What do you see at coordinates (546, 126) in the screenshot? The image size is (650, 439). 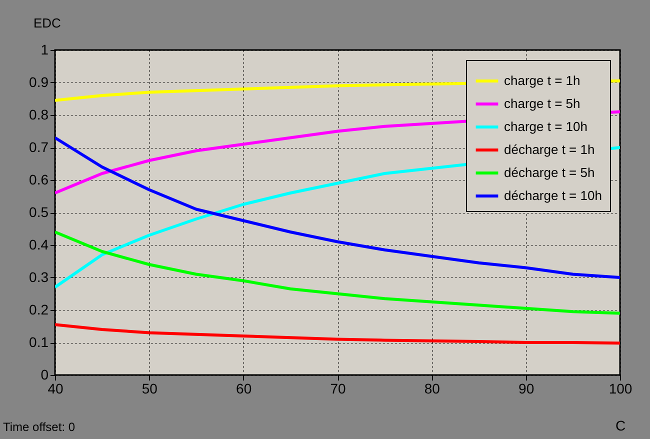 I see `legend-label: charge t = 10h` at bounding box center [546, 126].